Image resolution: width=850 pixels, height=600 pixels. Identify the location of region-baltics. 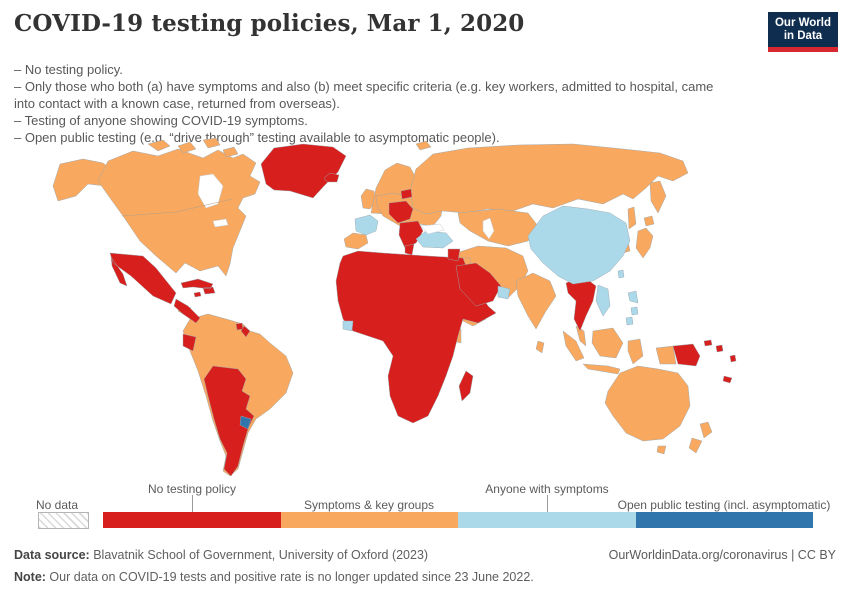
(406, 194).